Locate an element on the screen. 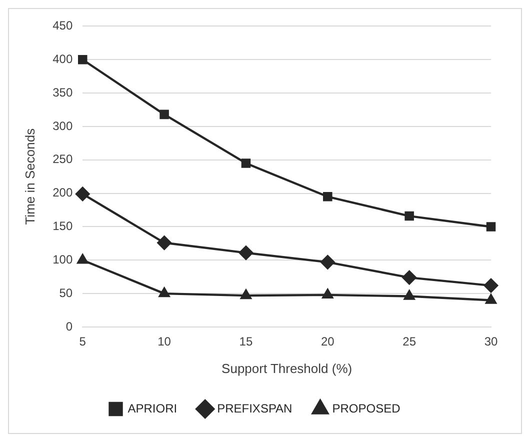 This screenshot has height=442, width=530. y-tick-label: 250 is located at coordinates (62, 159).